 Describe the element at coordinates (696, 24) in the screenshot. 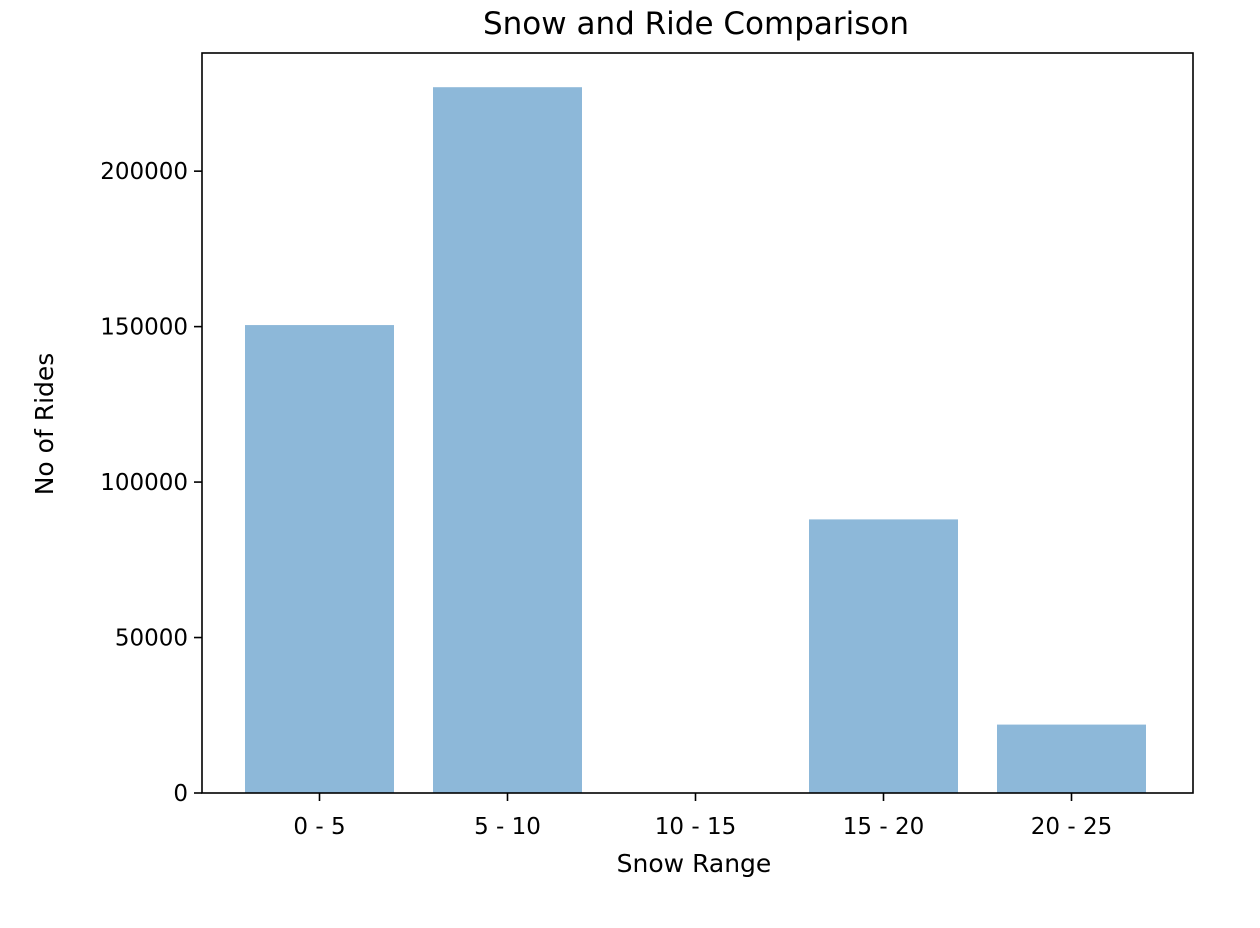

I see `chart-title: Snow and Ride Comparison` at that location.